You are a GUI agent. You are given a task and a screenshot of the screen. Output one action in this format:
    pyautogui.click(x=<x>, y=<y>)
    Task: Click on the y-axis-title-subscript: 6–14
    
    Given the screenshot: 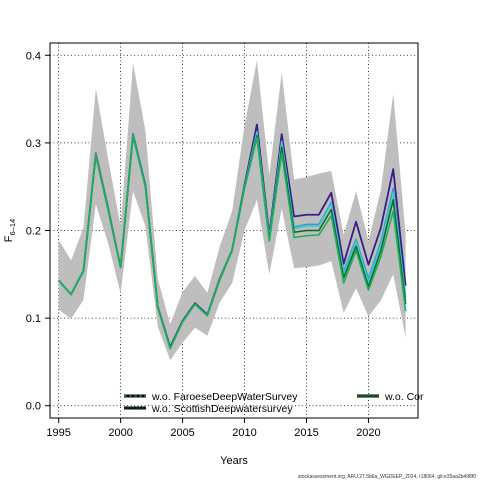 What is the action you would take?
    pyautogui.click(x=12, y=227)
    